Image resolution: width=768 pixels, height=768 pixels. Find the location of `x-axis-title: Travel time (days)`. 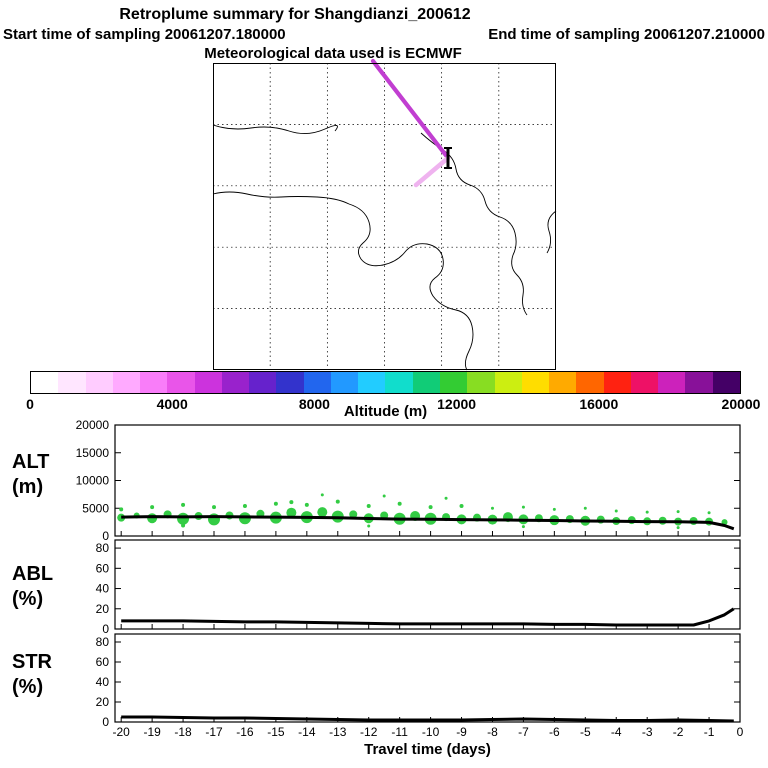

x-axis-title: Travel time (days) is located at coordinates (427, 749).